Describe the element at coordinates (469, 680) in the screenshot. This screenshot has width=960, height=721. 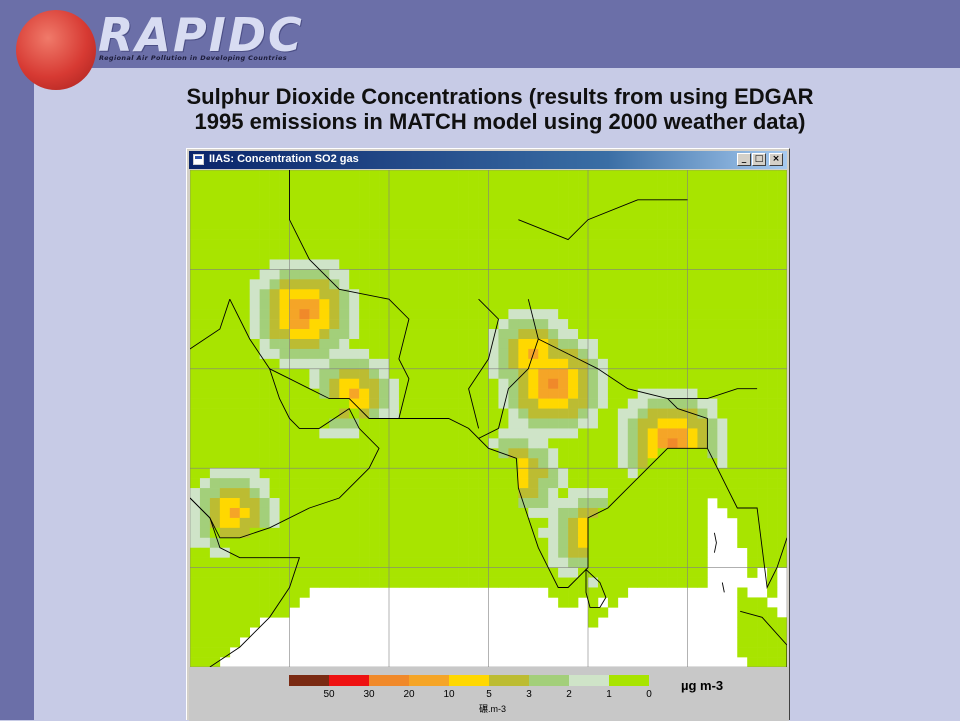
I see `legend-swatch` at that location.